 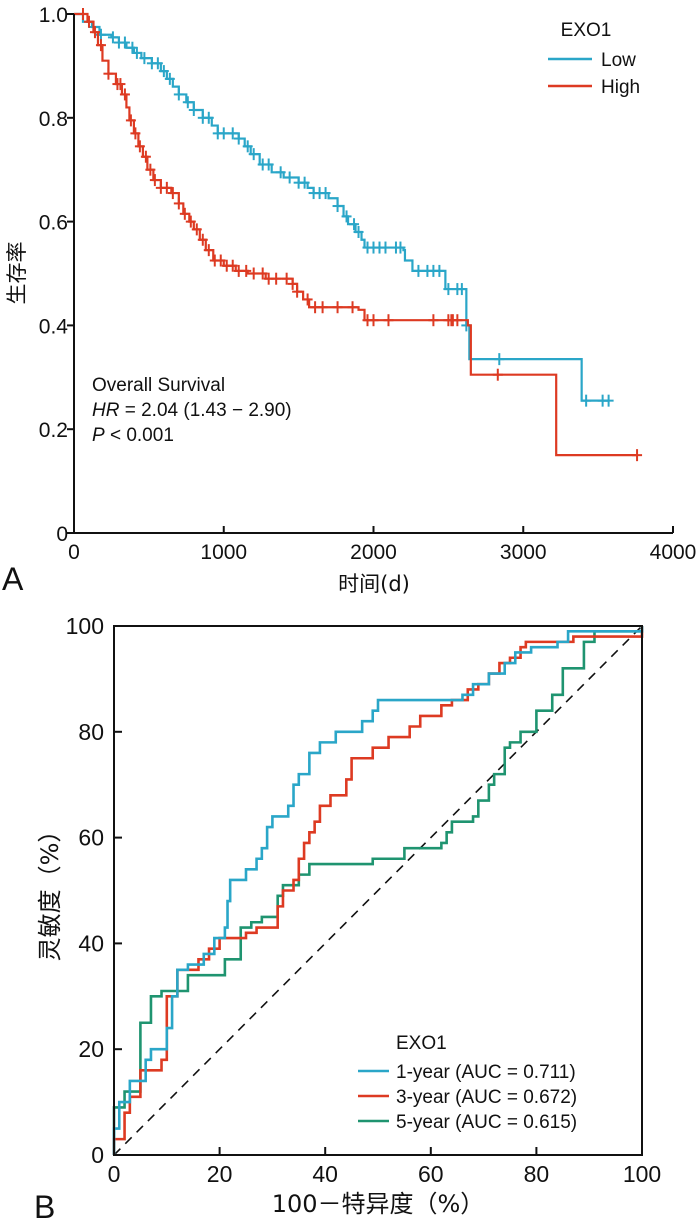 I want to click on km-legend-label-low: Low, so click(x=618, y=60).